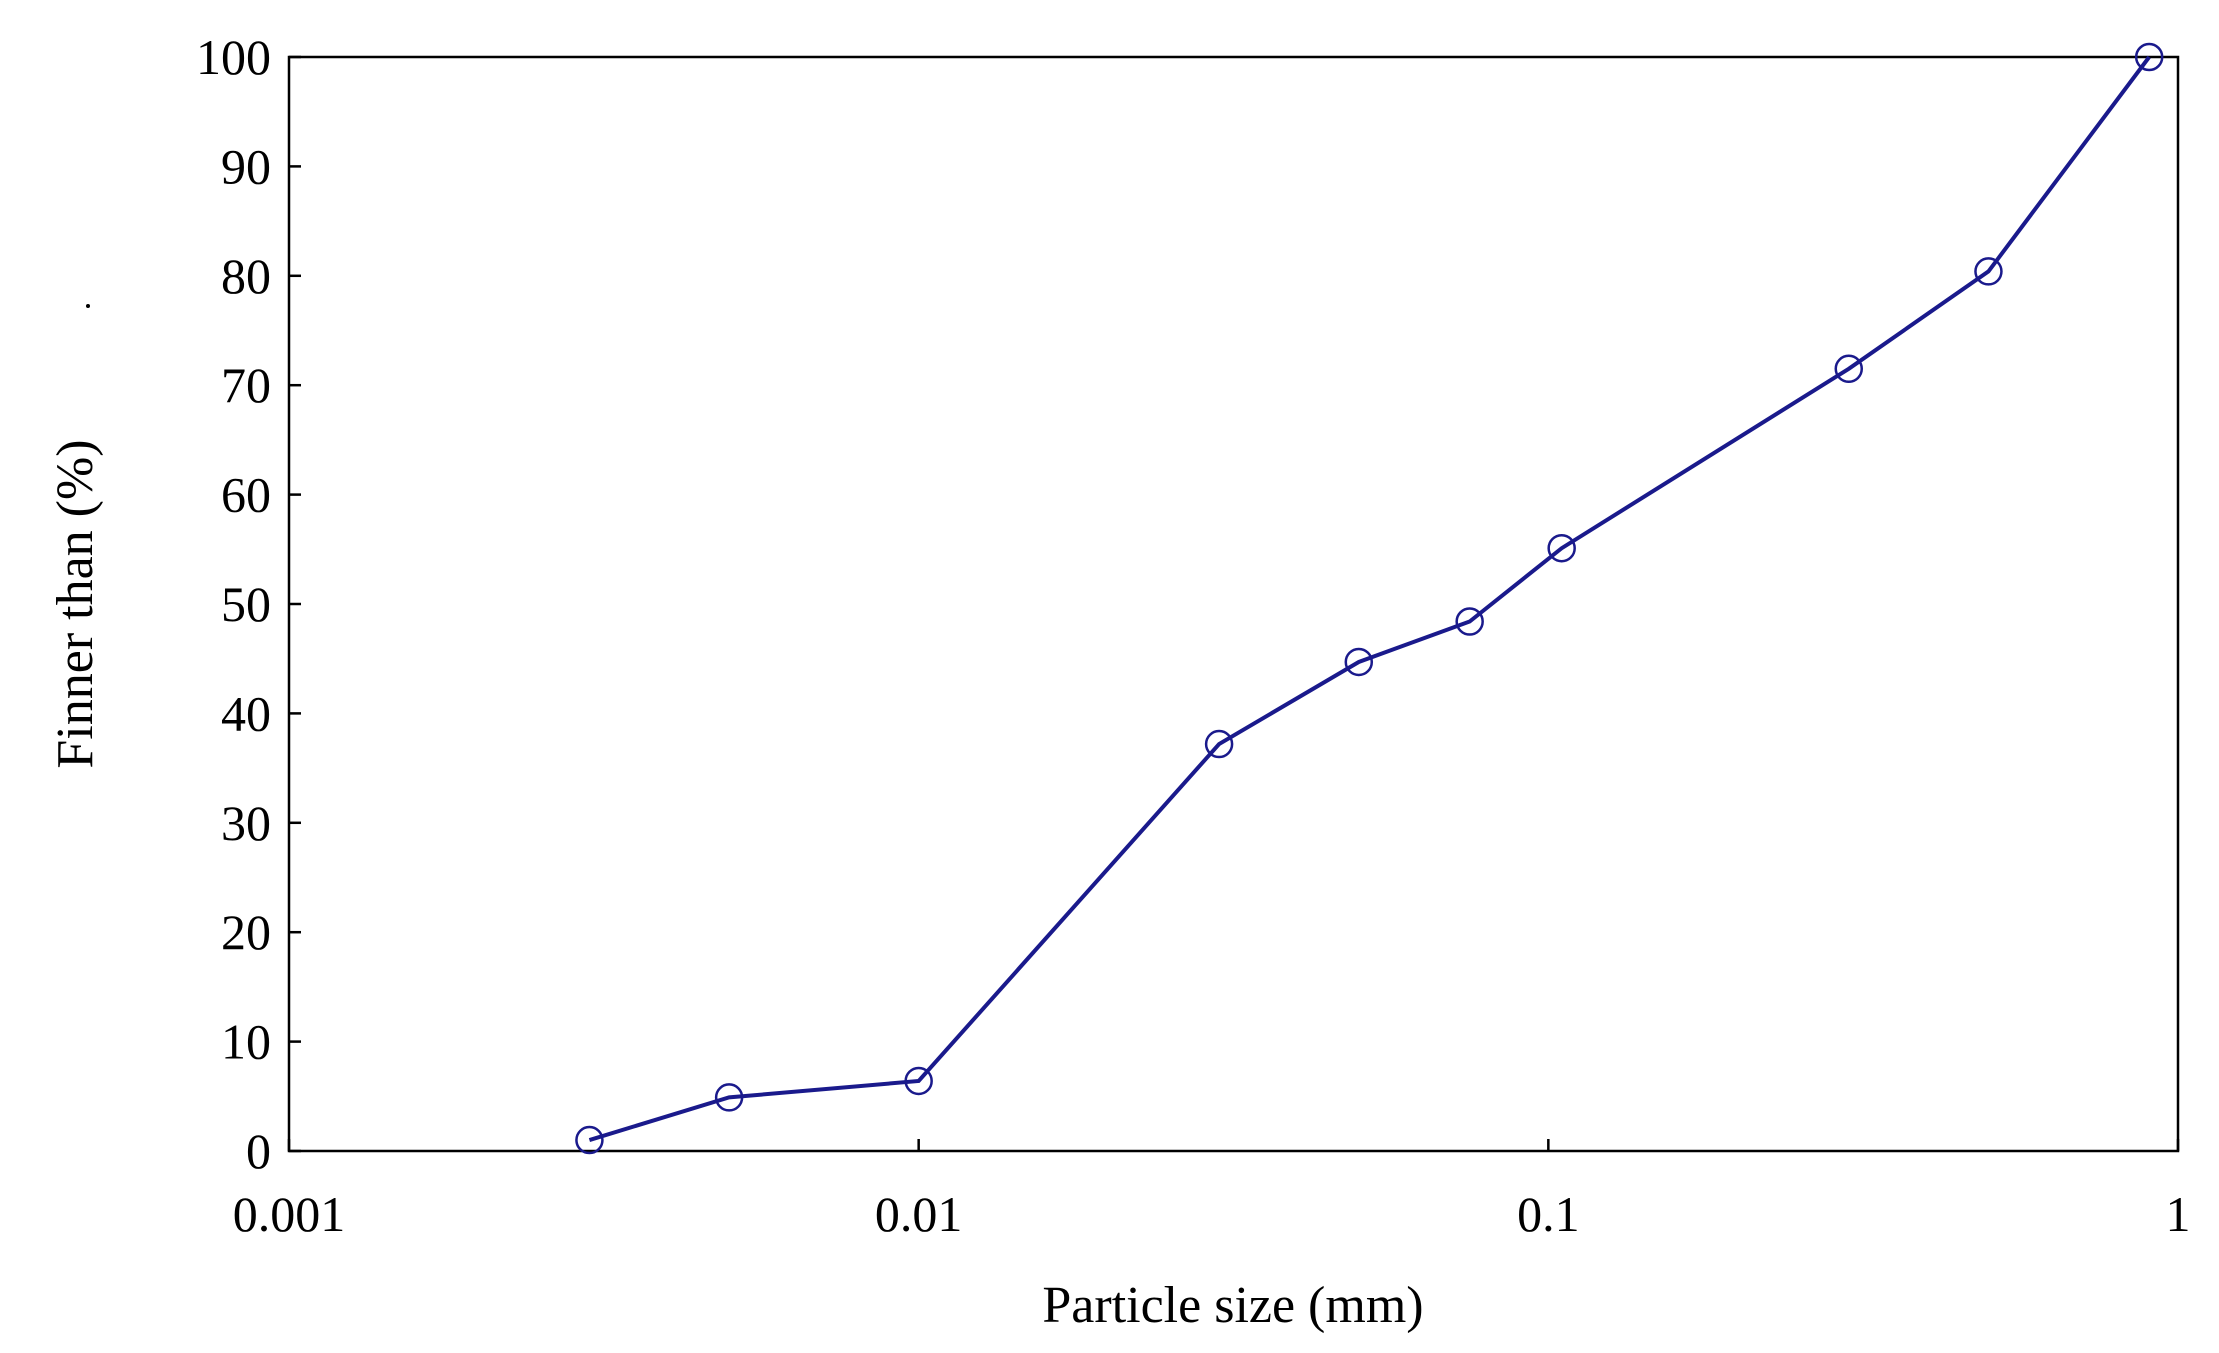 The width and height of the screenshot is (2219, 1353). Describe the element at coordinates (246, 385) in the screenshot. I see `y-tick-label: 70` at that location.